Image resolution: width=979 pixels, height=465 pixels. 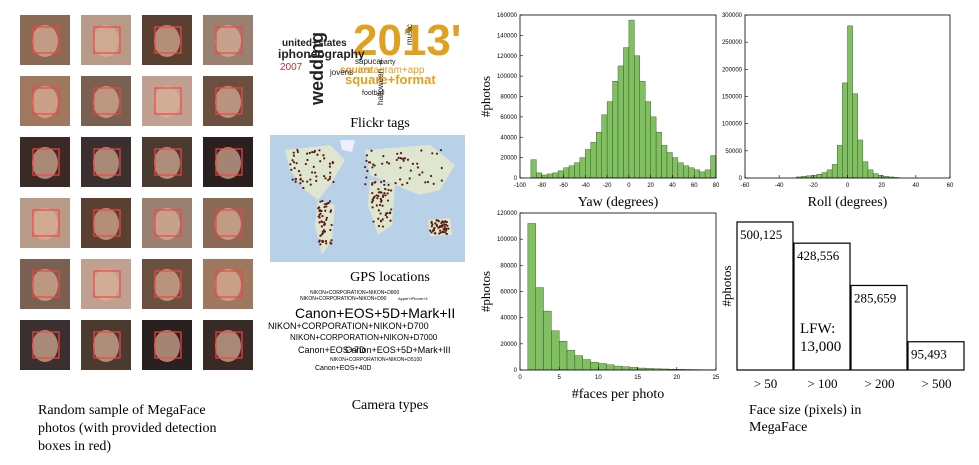 I want to click on caption: Flickr tags, so click(x=380, y=123).